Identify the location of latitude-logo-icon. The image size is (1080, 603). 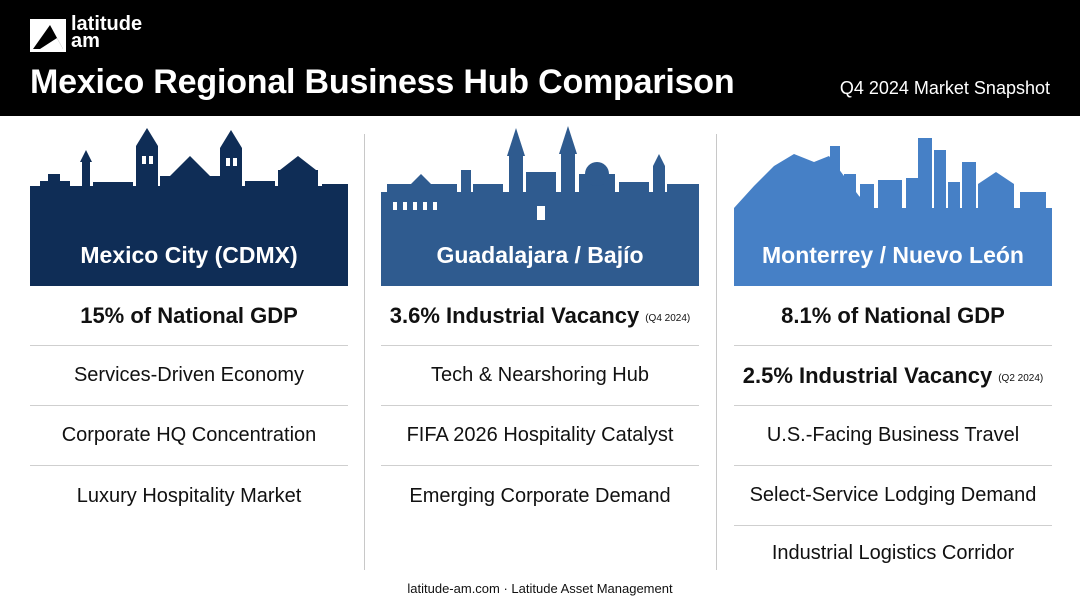
(48, 35).